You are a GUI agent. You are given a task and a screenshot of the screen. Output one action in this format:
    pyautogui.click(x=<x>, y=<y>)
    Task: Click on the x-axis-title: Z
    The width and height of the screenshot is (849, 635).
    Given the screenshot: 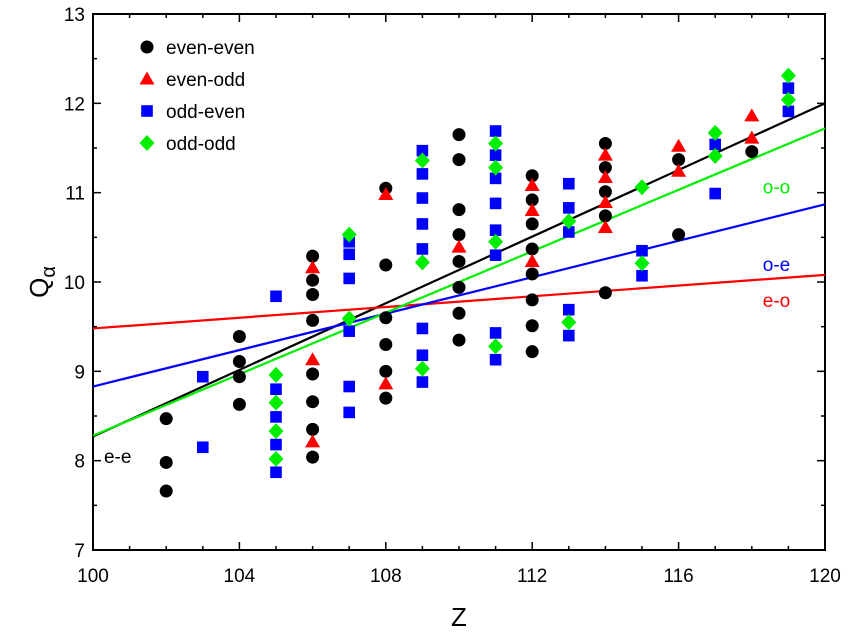 What is the action you would take?
    pyautogui.click(x=459, y=617)
    